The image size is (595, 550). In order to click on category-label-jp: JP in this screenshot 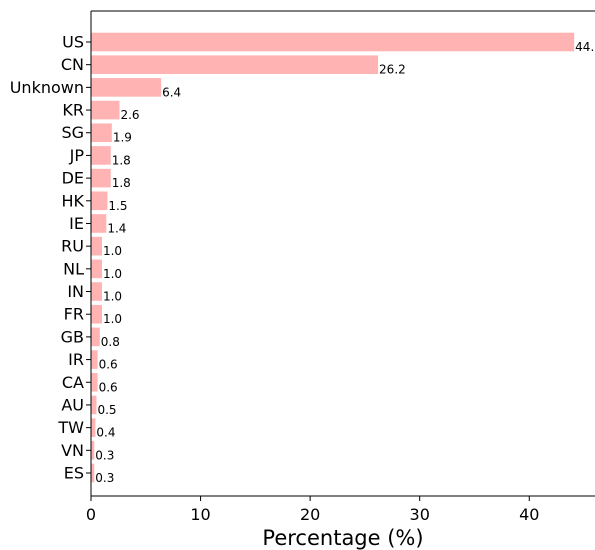, I will do `click(77, 155)`.